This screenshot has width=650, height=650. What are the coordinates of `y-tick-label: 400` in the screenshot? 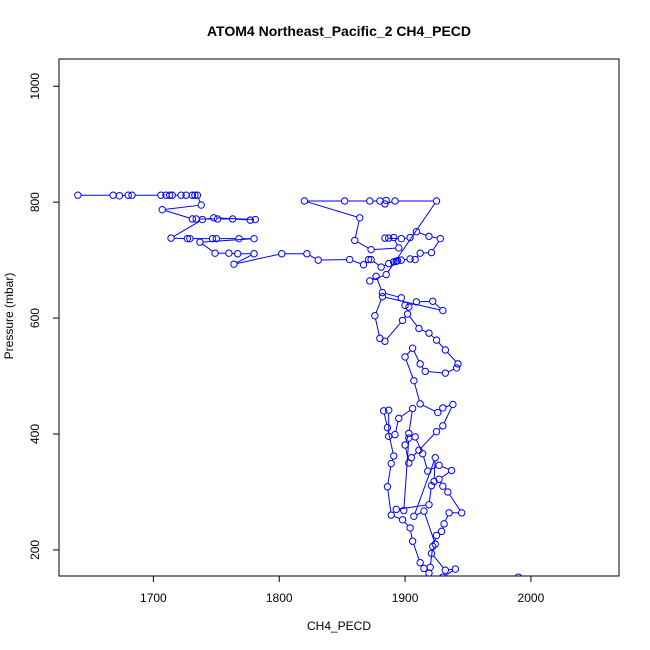 It's located at (35, 434).